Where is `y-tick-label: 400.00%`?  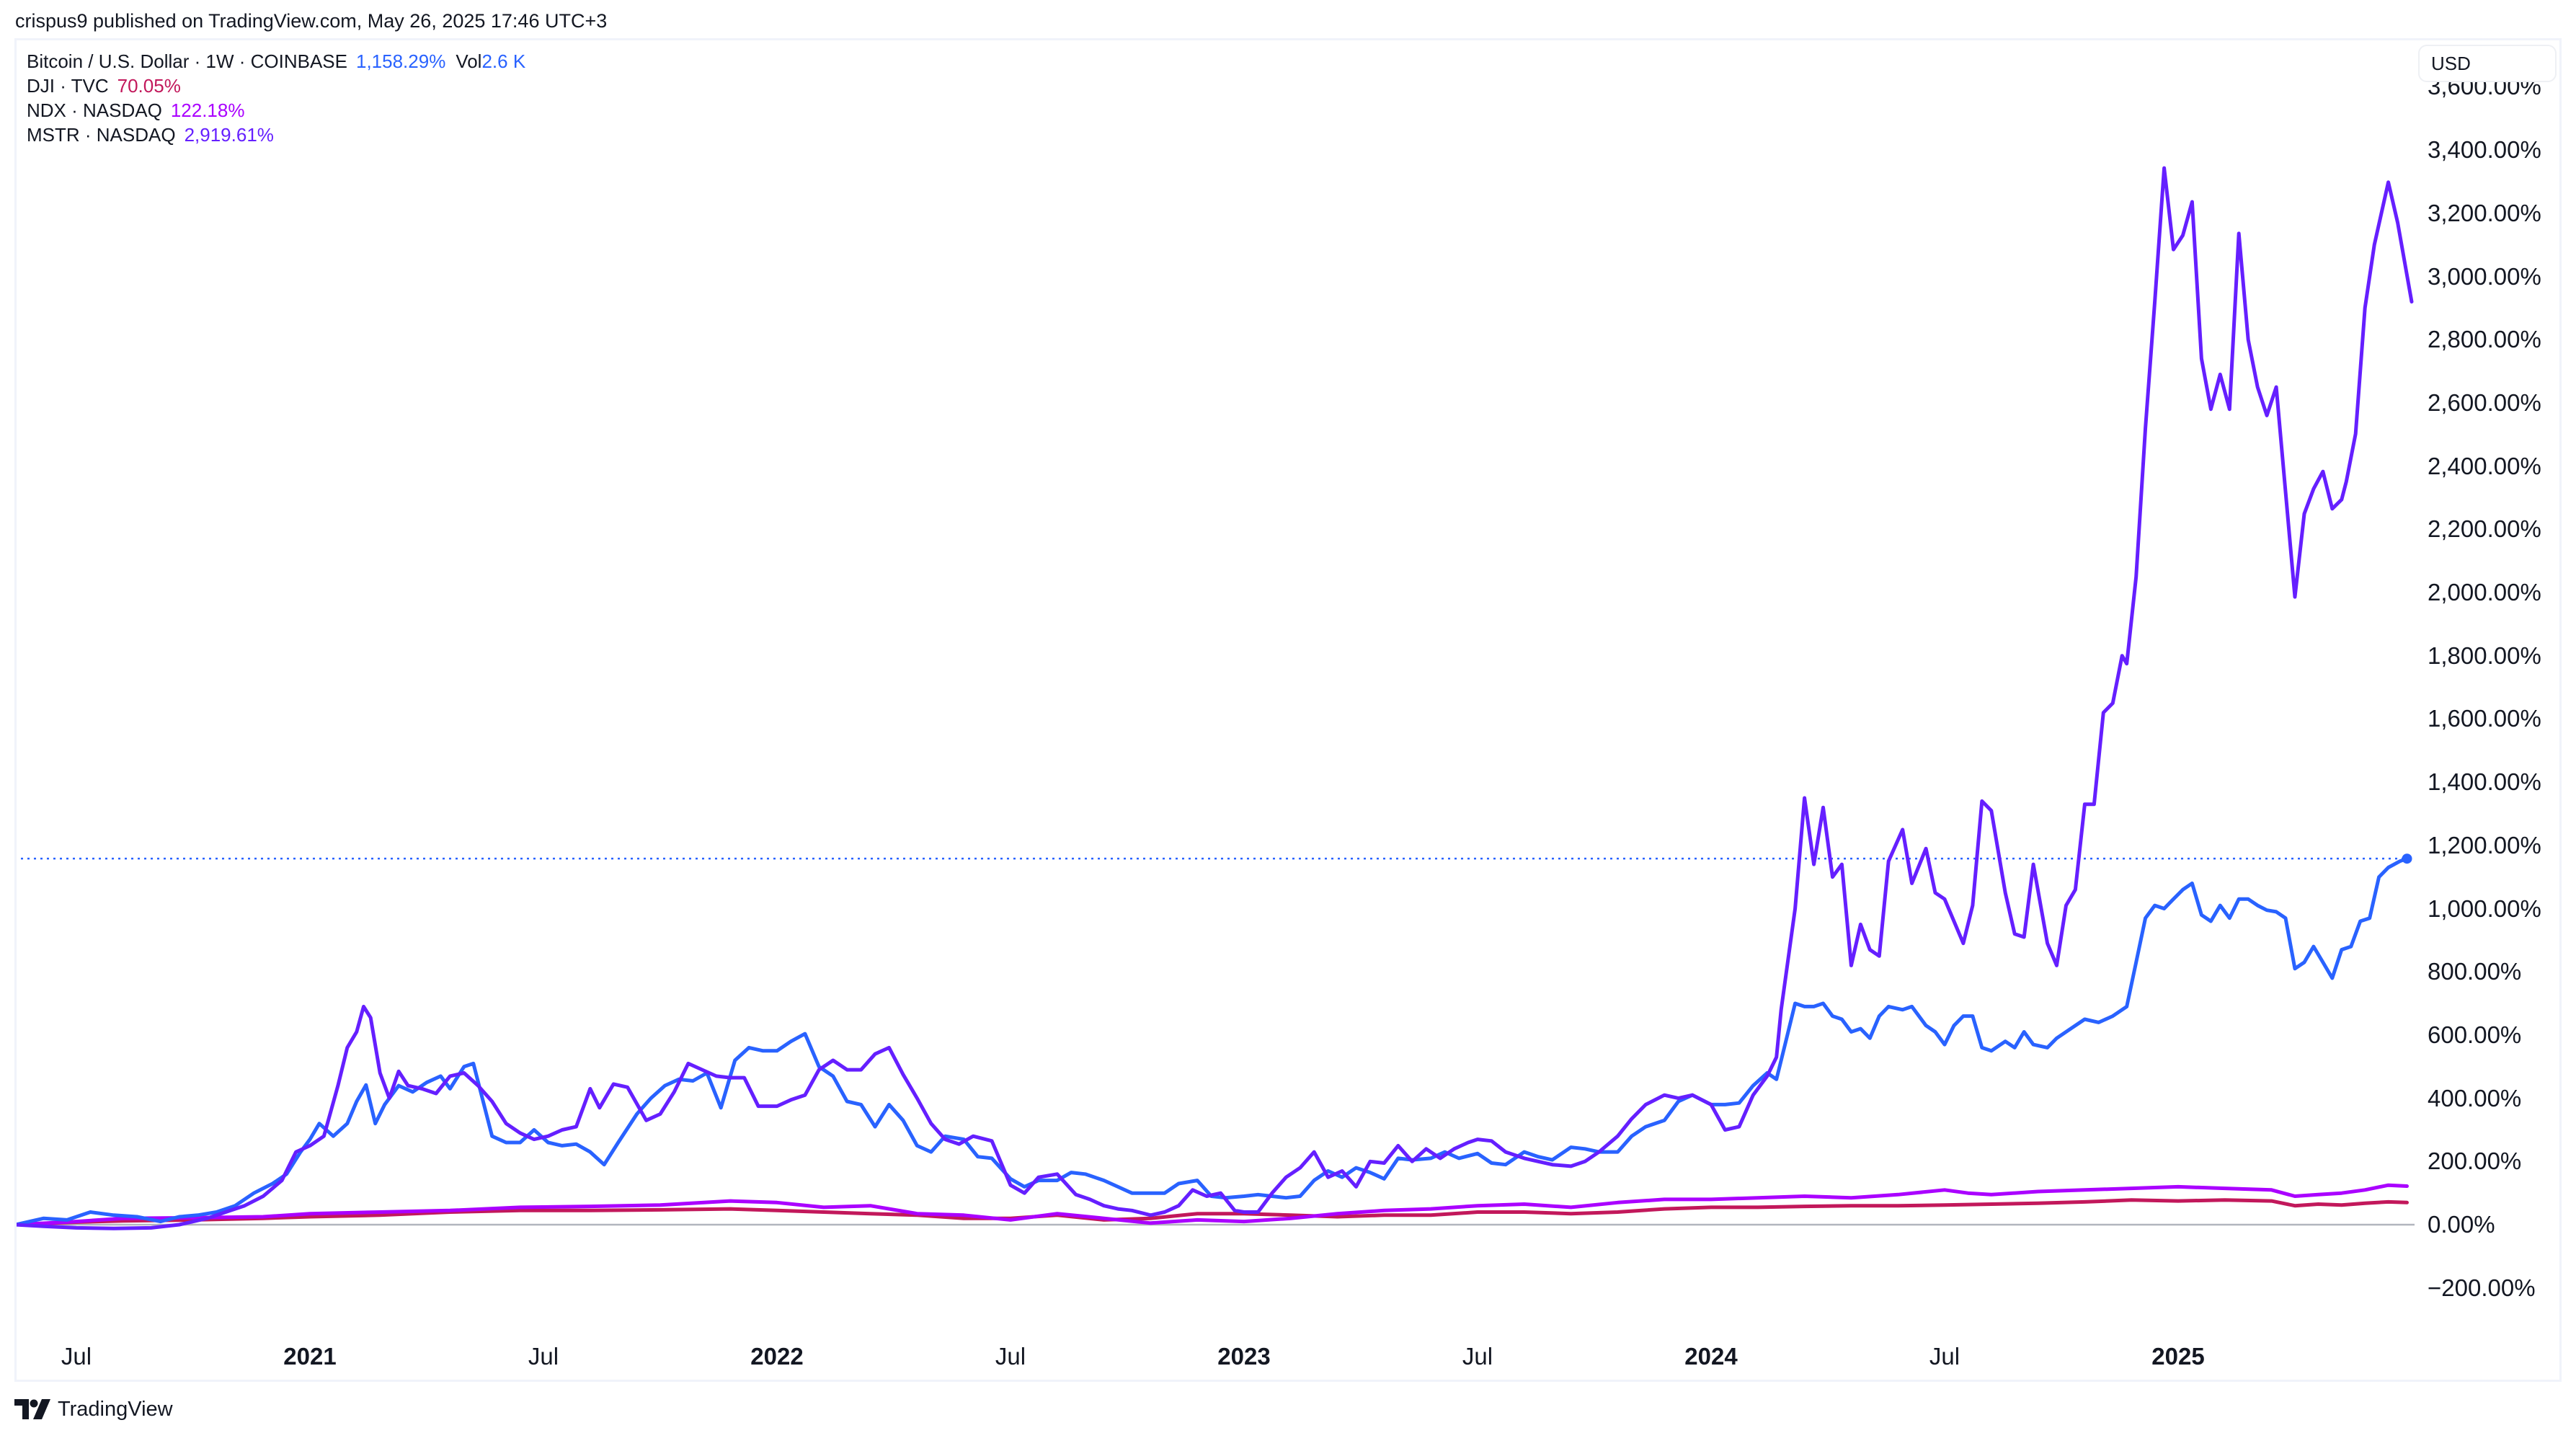
y-tick-label: 400.00% is located at coordinates (2475, 1098).